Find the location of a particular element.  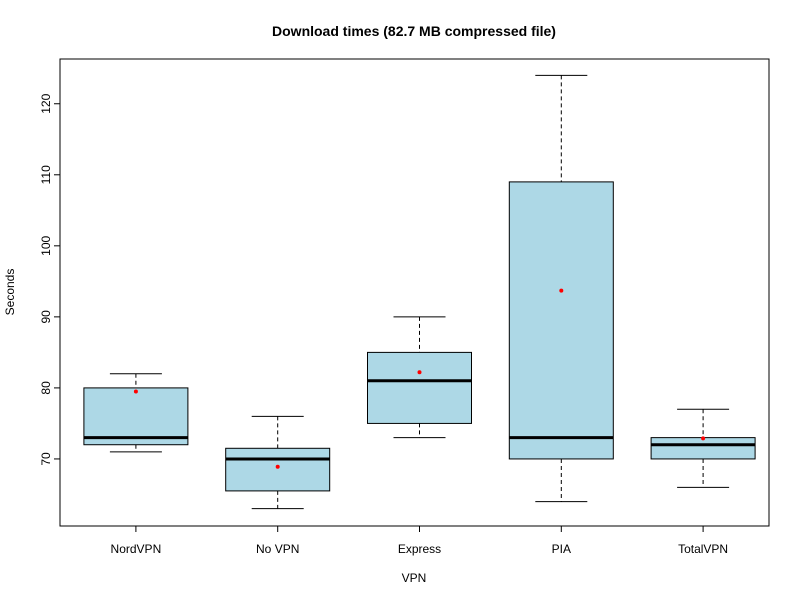

y-tick-label: 90 is located at coordinates (46, 317).